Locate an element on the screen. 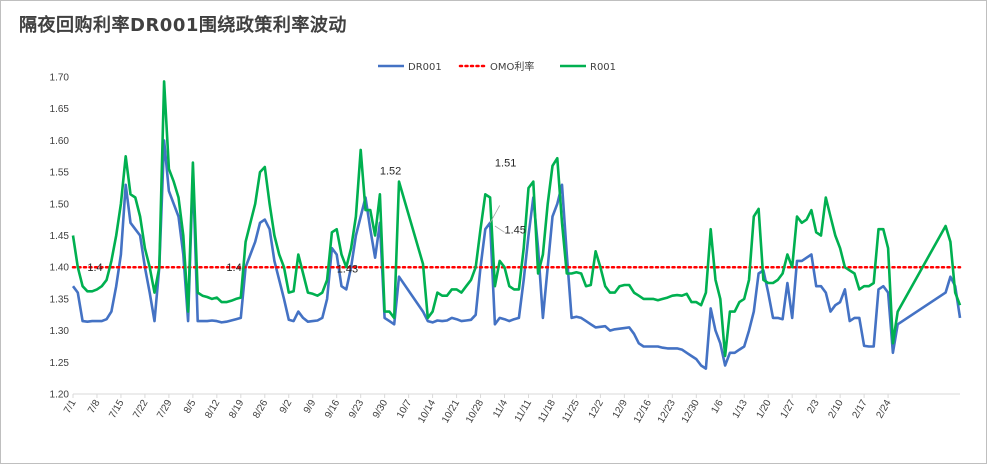  x-tick-label: 11/4 is located at coordinates (500, 409).